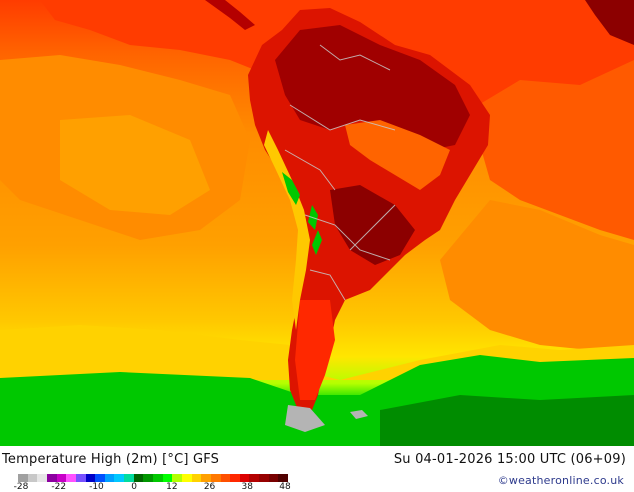 Image resolution: width=634 pixels, height=492 pixels. Describe the element at coordinates (247, 487) in the screenshot. I see `color-scale-tick-label: 38` at that location.